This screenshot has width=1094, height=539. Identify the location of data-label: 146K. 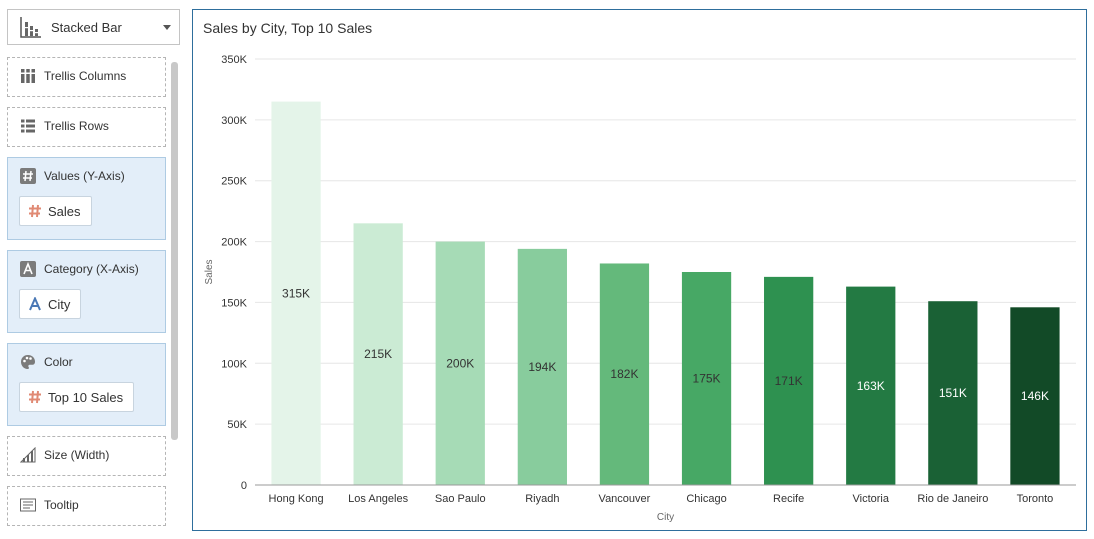
(1035, 396).